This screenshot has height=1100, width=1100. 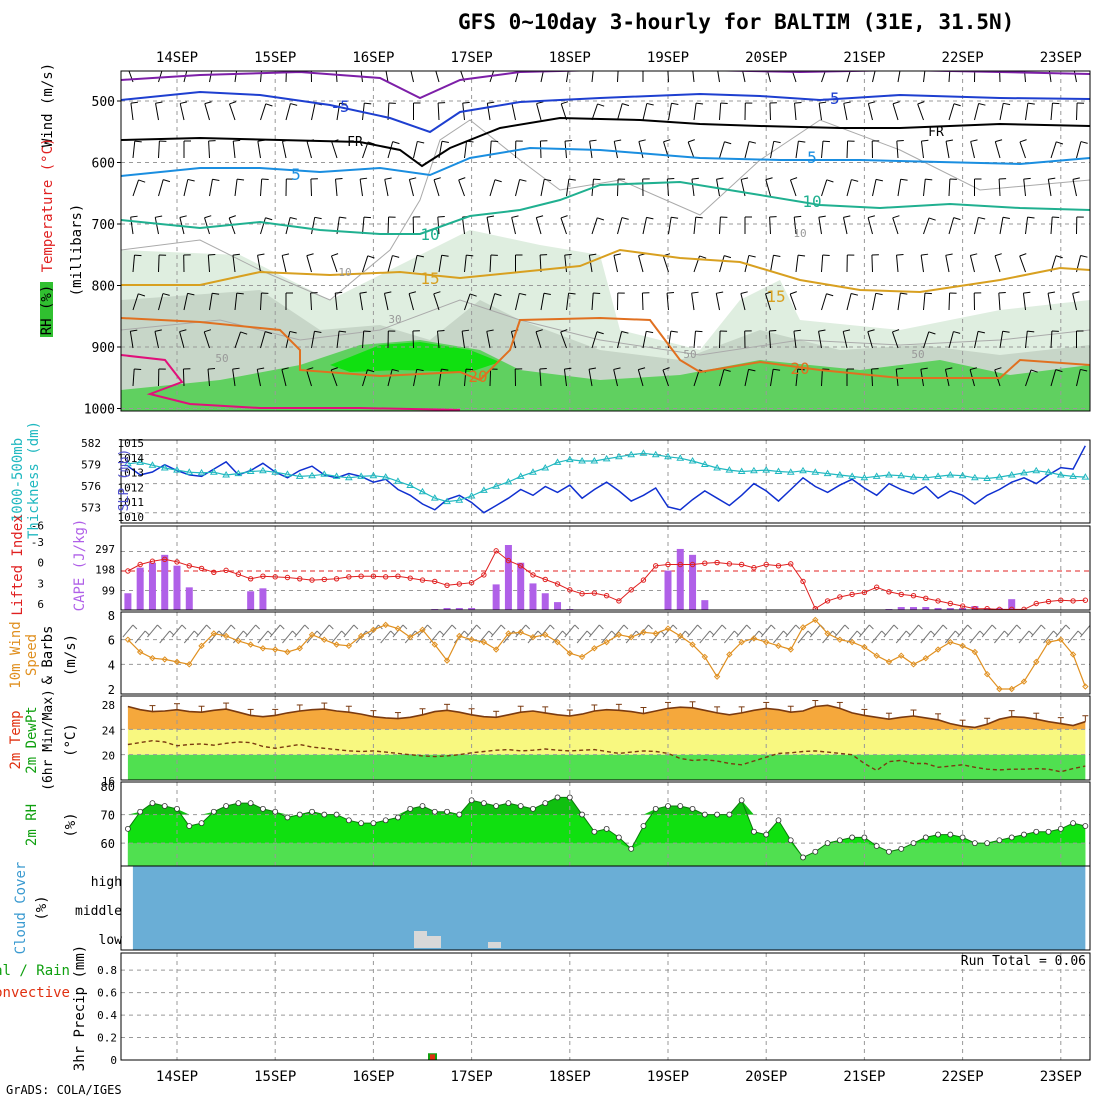 I want to click on precip-tick-label: 0.6, so click(x=107, y=993).